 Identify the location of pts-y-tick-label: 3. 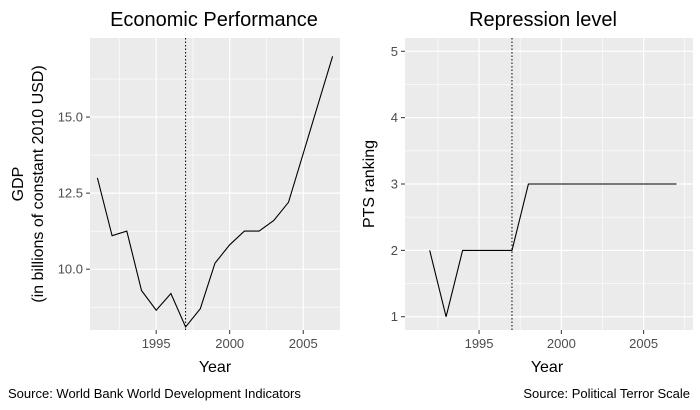
(394, 184).